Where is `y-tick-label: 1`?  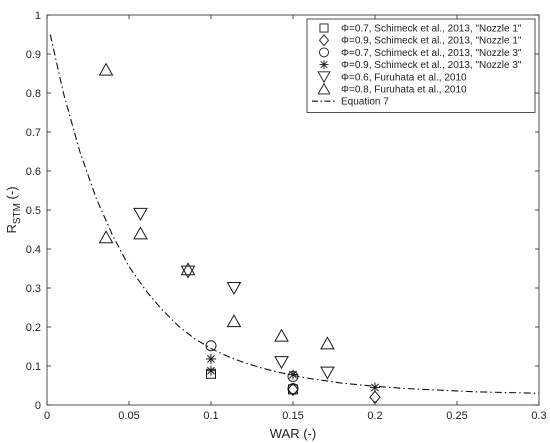 y-tick-label: 1 is located at coordinates (38, 16).